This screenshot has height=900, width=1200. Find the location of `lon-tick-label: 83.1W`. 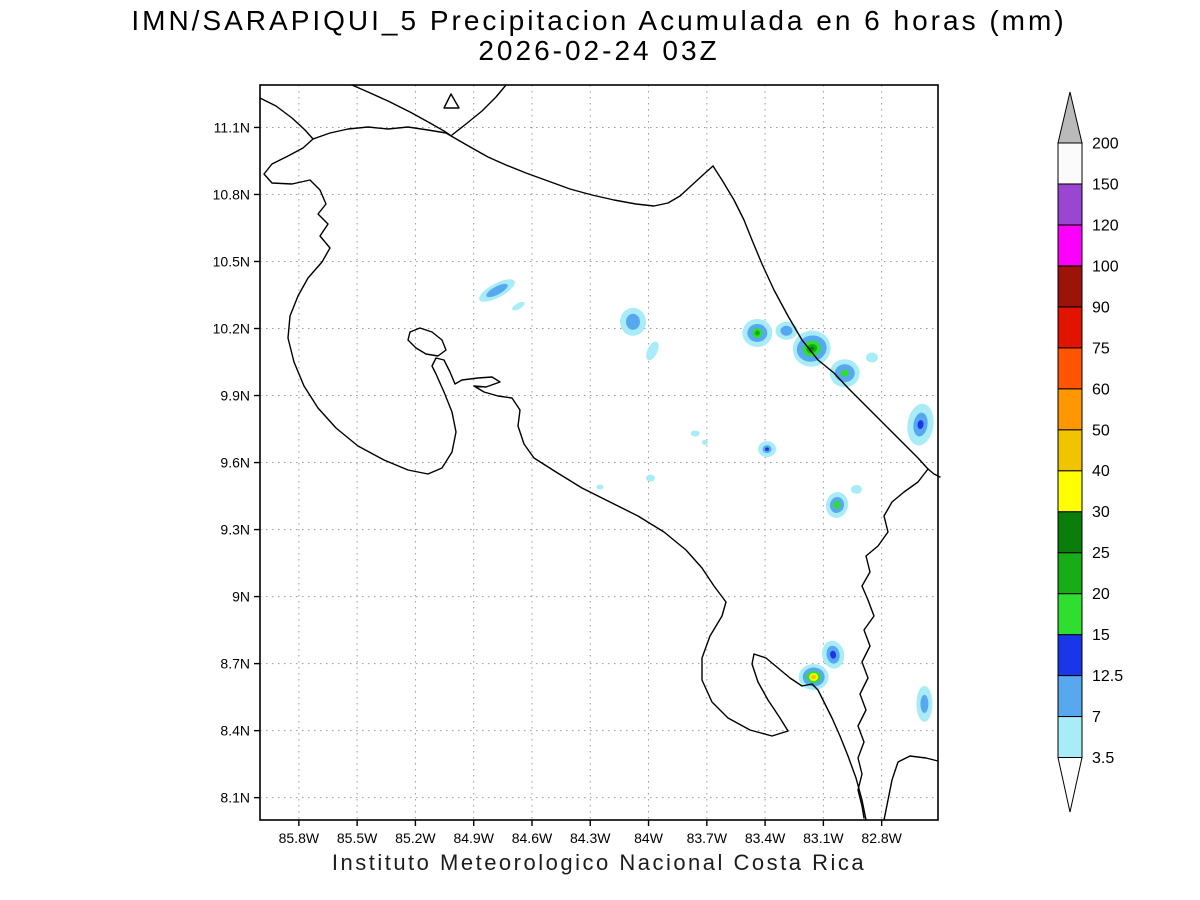

lon-tick-label: 83.1W is located at coordinates (823, 838).